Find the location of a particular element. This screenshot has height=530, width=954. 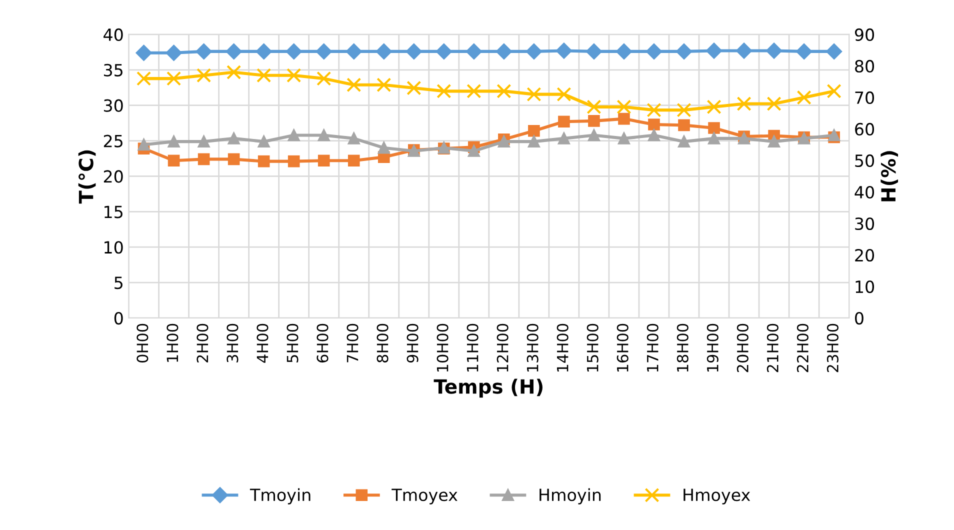

x-tick-label: 20H00 is located at coordinates (742, 348).